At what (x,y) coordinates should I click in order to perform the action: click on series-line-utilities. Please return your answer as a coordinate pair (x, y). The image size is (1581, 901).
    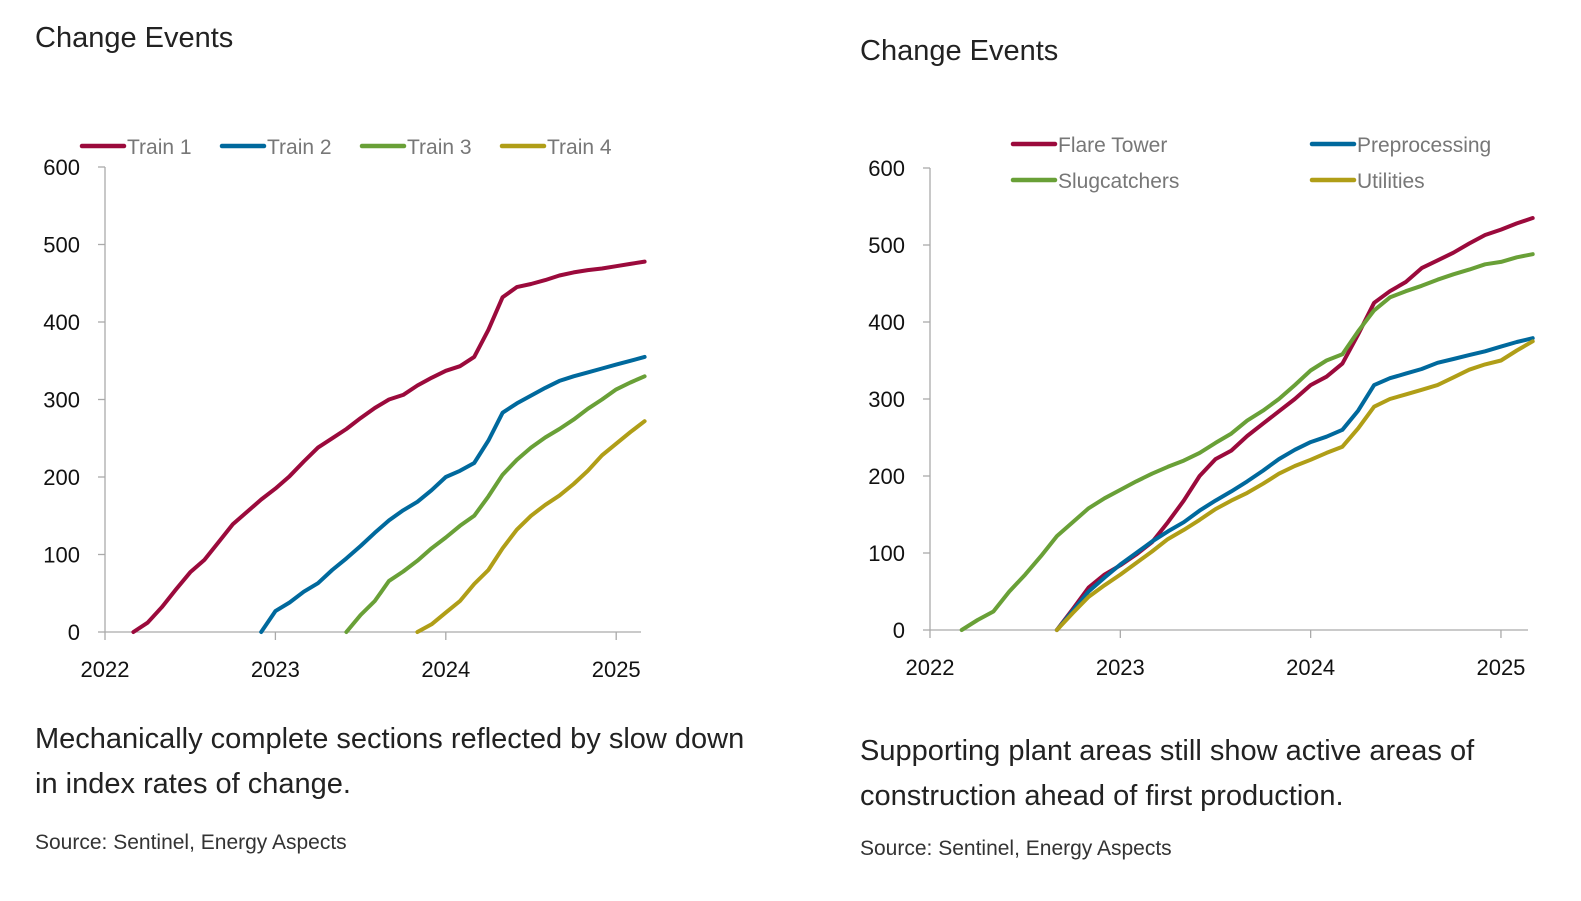
    Looking at the image, I should click on (1294, 485).